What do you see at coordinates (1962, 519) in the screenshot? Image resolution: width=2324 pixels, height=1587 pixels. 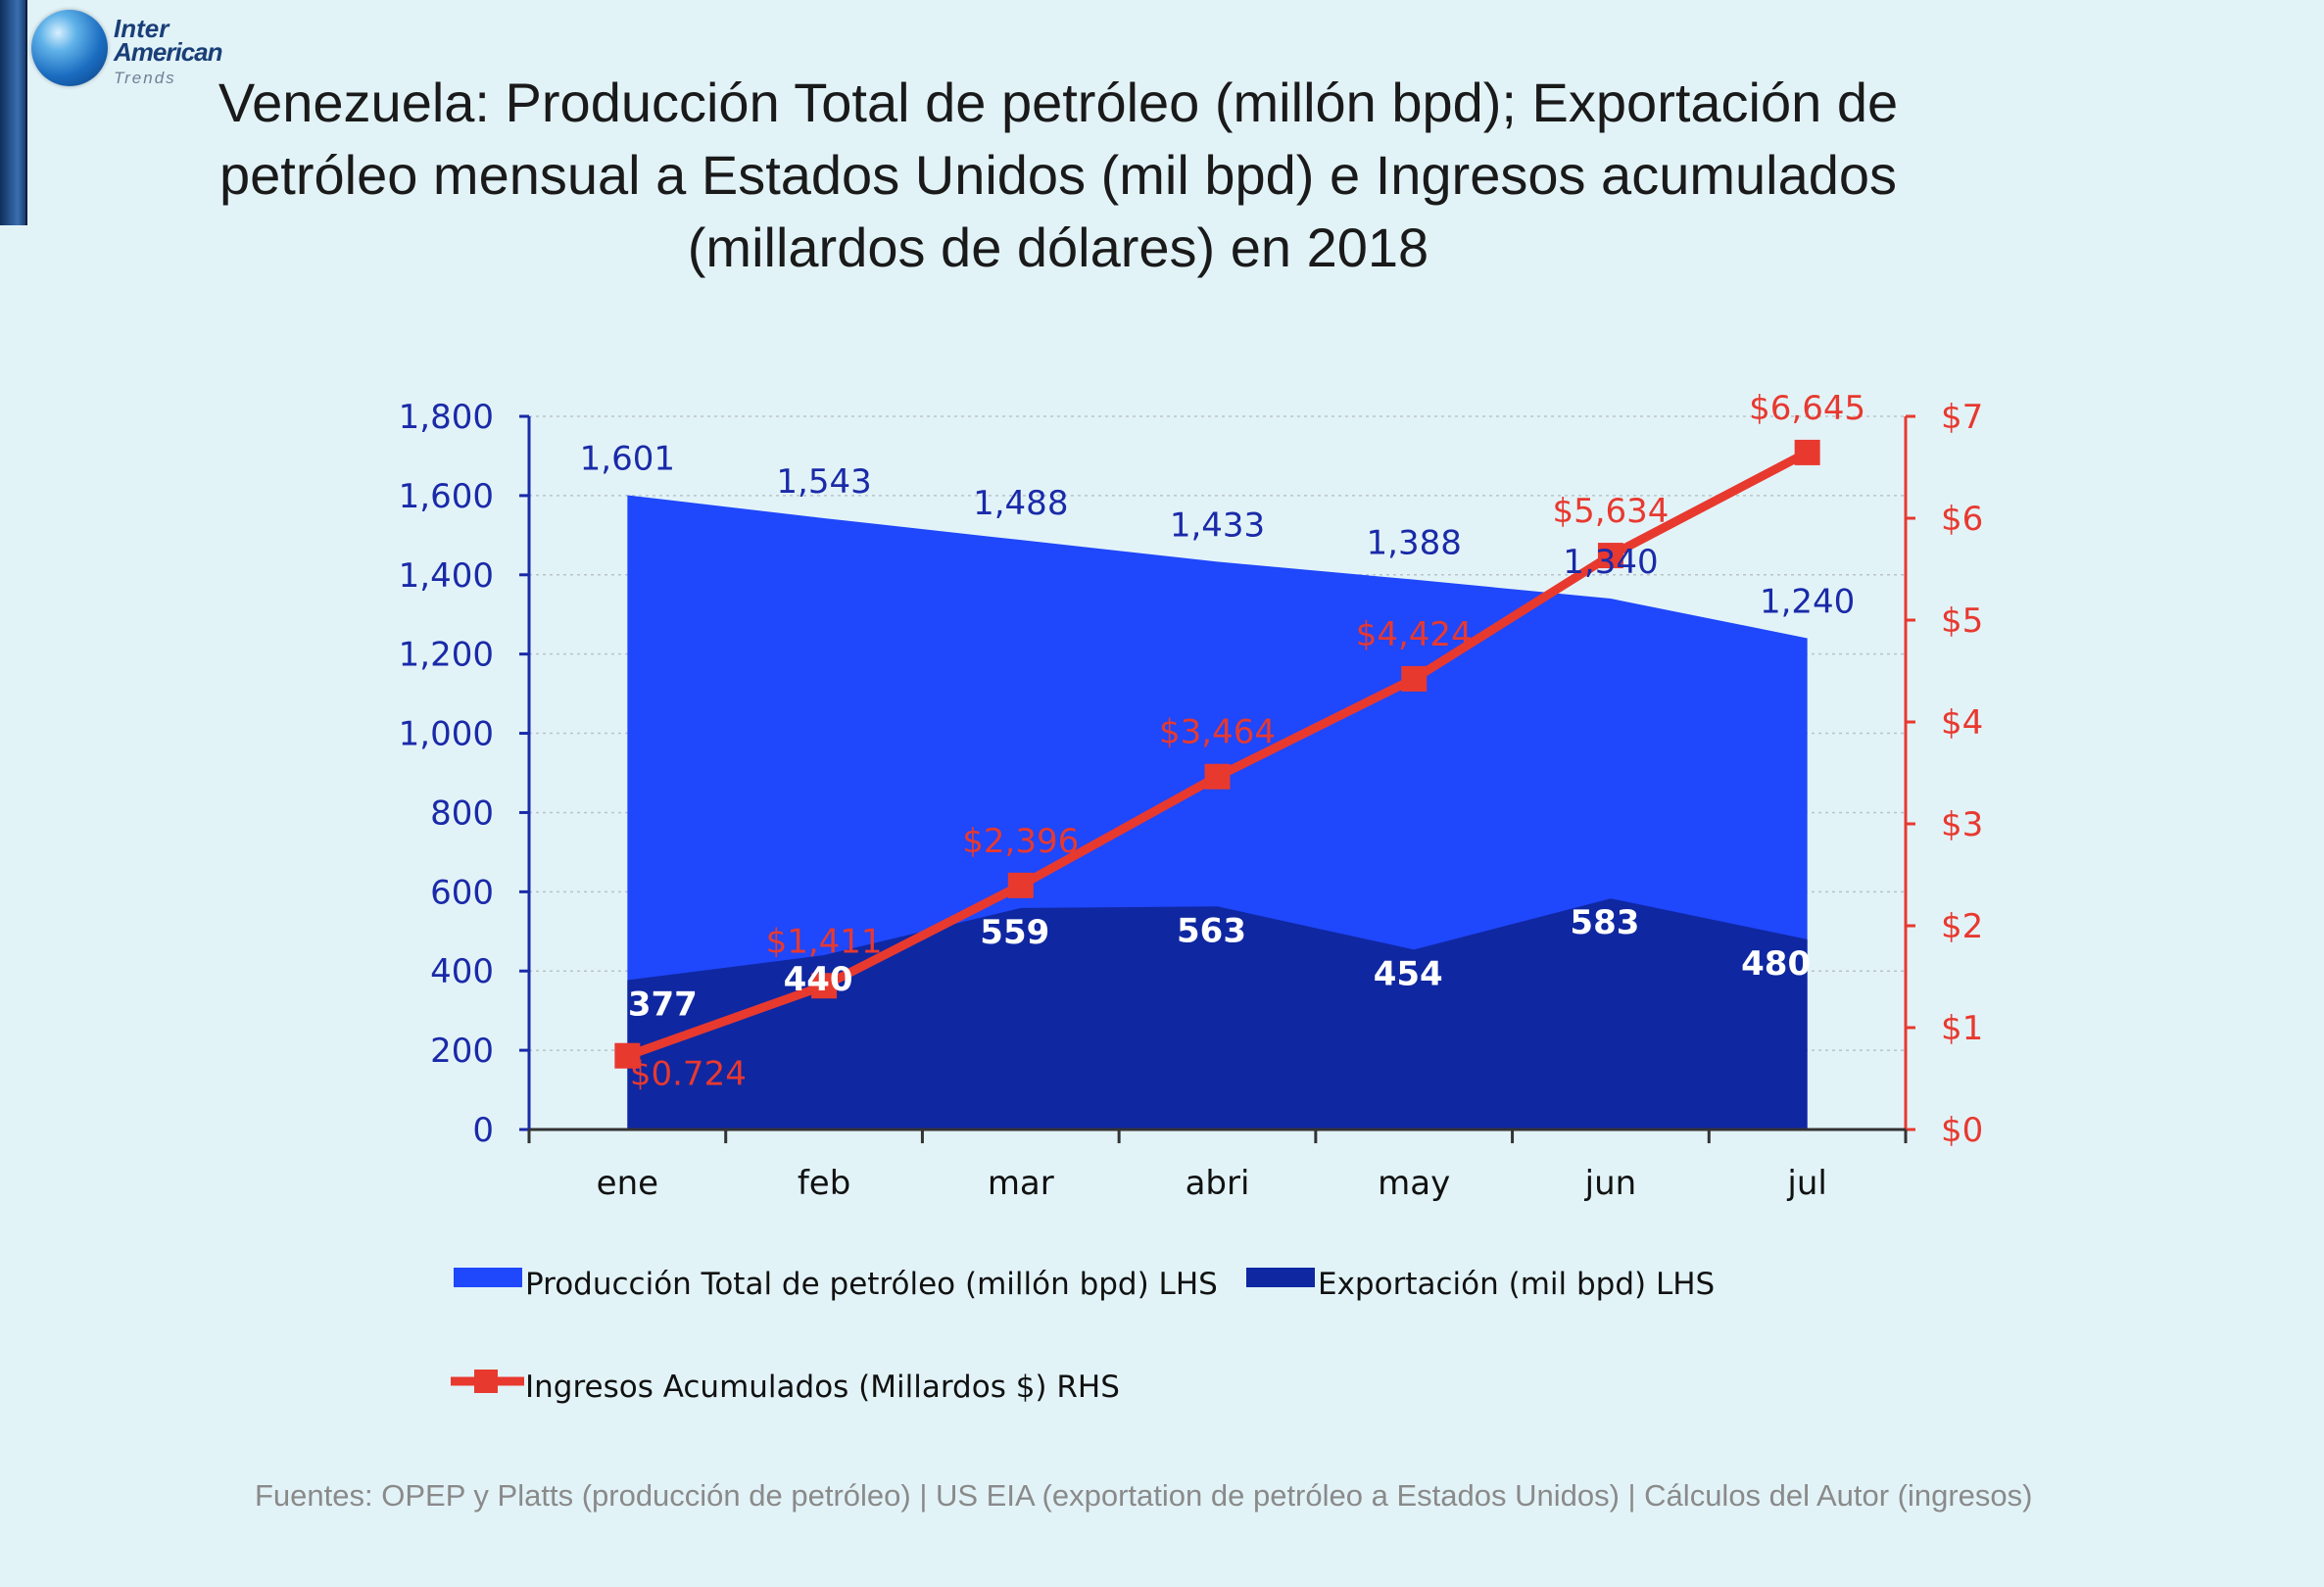 I see `right-axis-tick-label: $6` at bounding box center [1962, 519].